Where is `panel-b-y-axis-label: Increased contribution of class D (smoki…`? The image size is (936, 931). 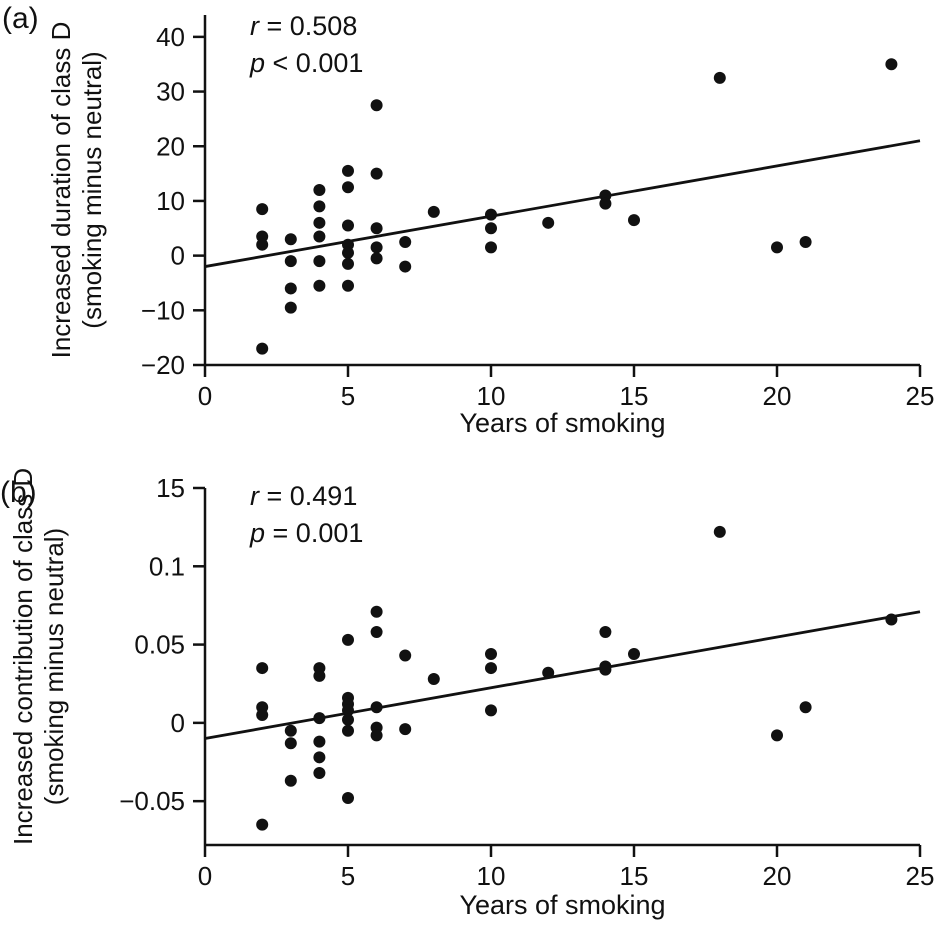
panel-b-y-axis-label: Increased contribution of class D (smoki… is located at coordinates (39, 656).